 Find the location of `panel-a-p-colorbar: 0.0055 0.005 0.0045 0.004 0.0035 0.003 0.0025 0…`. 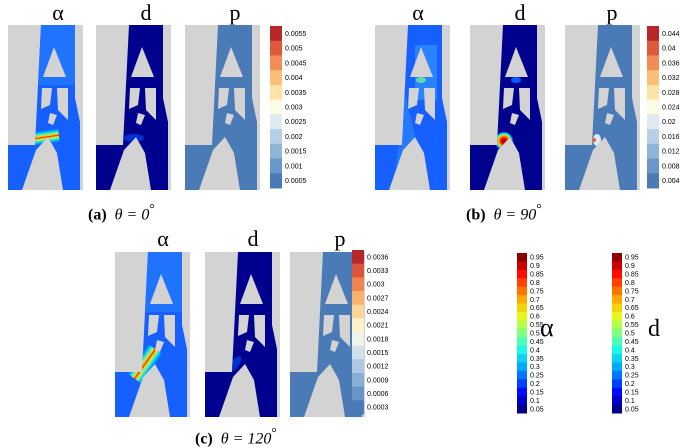

panel-a-p-colorbar: 0.0055 0.005 0.0045 0.004 0.0035 0.003 0.0025 0… is located at coordinates (288, 107).